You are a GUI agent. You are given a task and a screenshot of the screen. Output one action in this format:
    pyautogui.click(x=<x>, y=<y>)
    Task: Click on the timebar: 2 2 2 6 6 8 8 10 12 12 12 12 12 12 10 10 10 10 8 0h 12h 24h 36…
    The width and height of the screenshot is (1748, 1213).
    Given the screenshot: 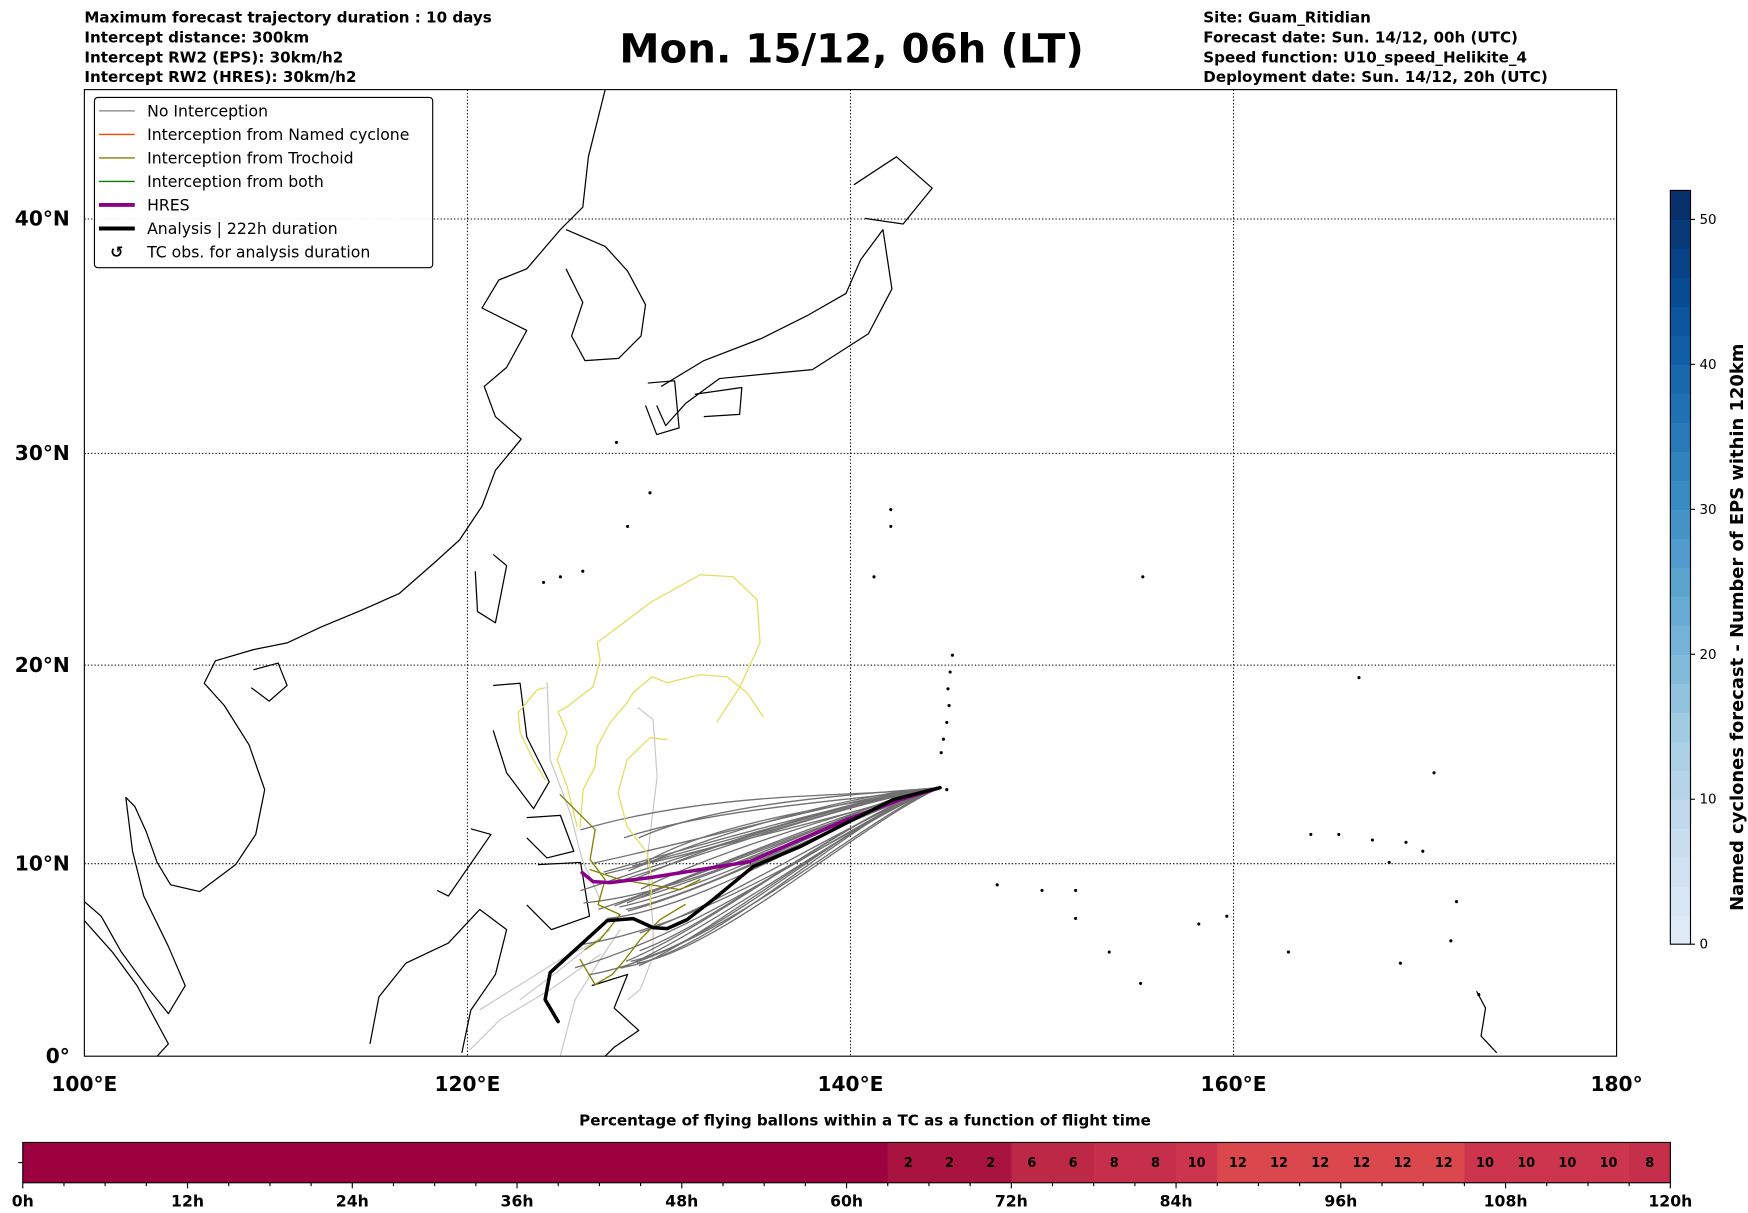 What is the action you would take?
    pyautogui.click(x=852, y=1175)
    